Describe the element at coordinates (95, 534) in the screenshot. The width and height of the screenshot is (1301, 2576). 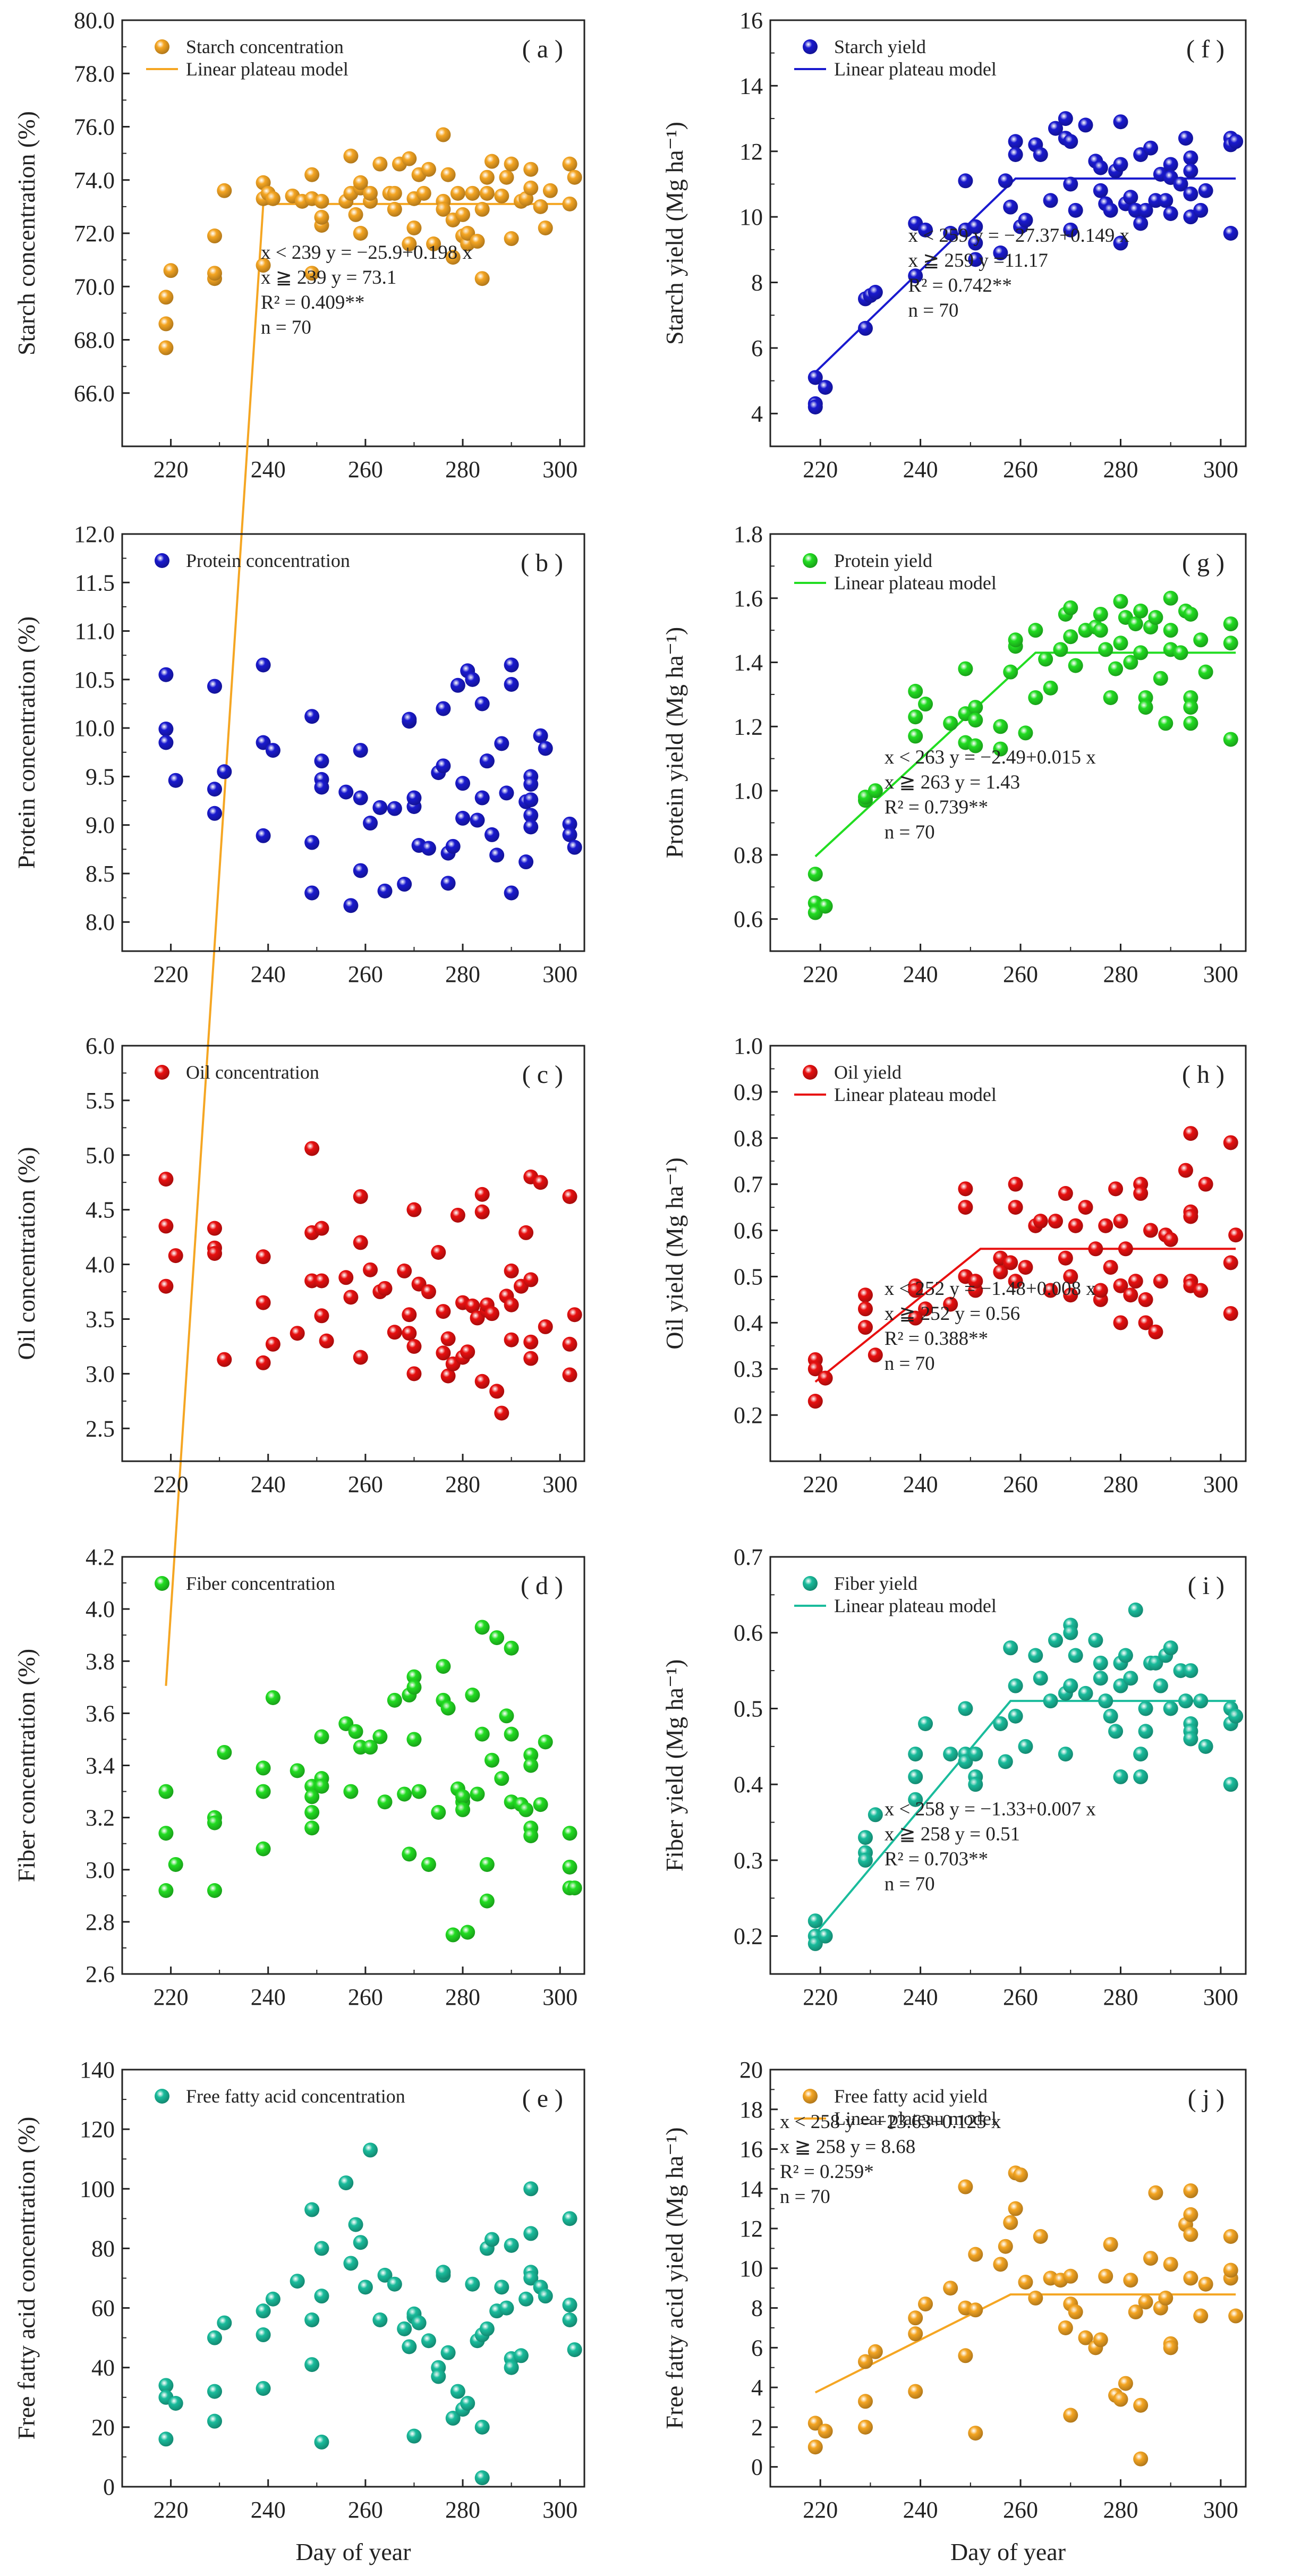
I see `y-tick-label: 12.0` at that location.